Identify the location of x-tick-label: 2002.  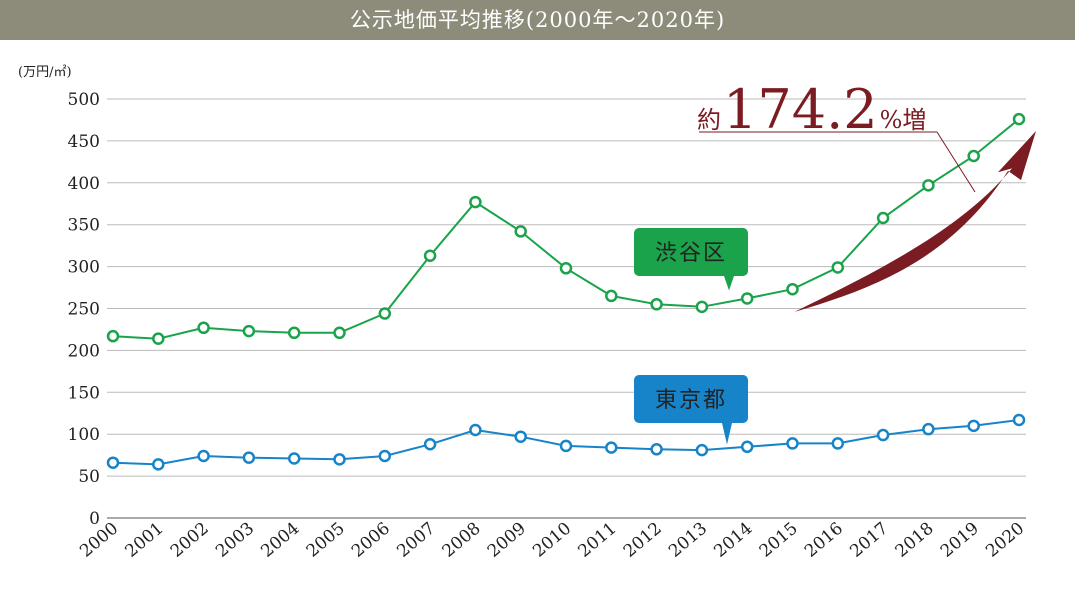
(190, 540).